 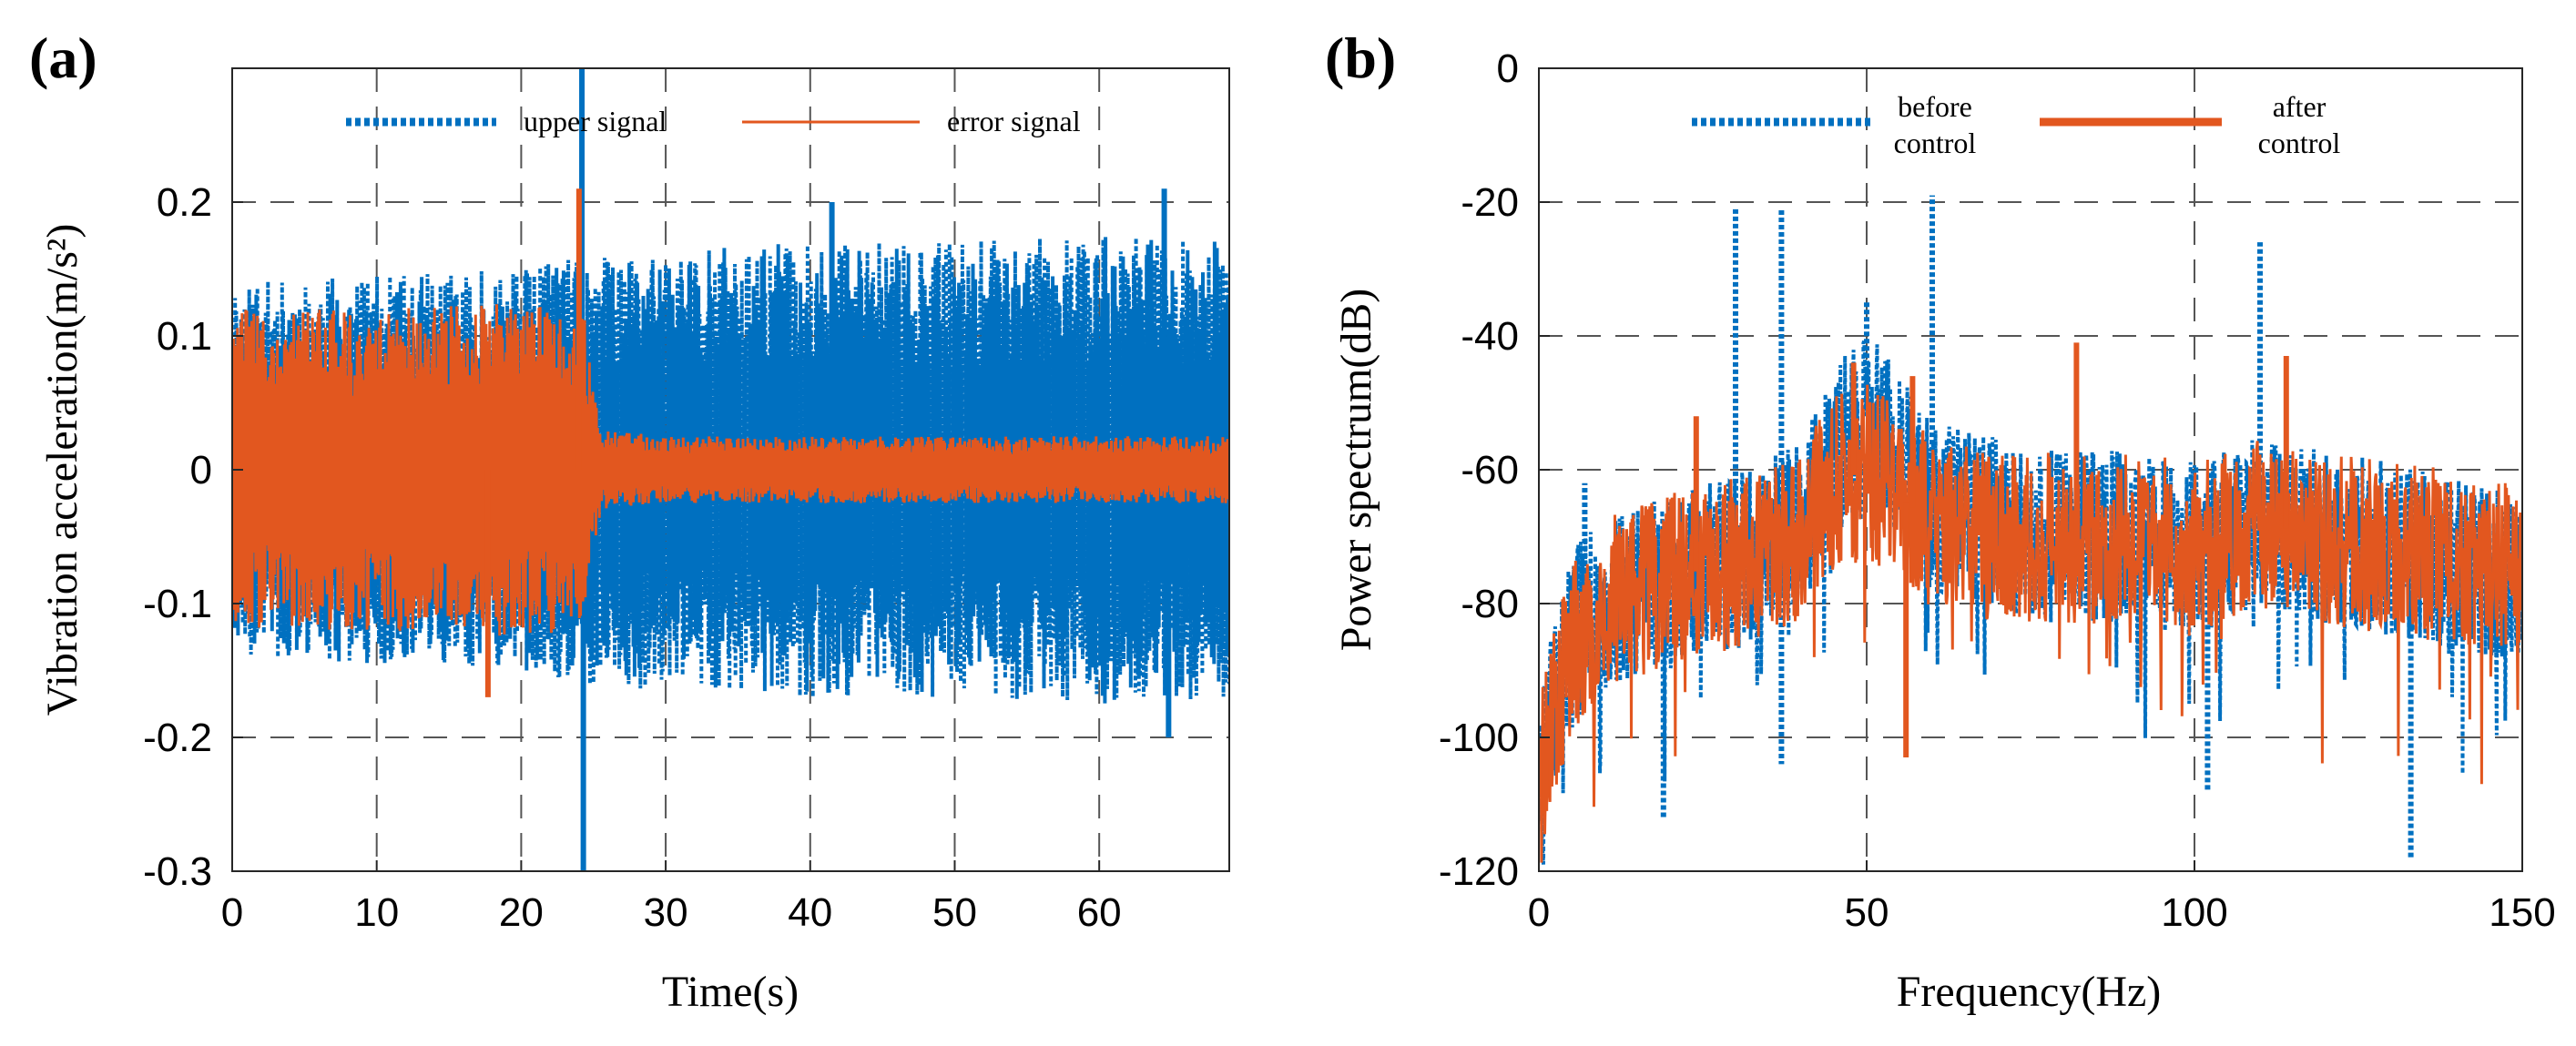 What do you see at coordinates (63, 57) in the screenshot?
I see `panel-a-label: (a)` at bounding box center [63, 57].